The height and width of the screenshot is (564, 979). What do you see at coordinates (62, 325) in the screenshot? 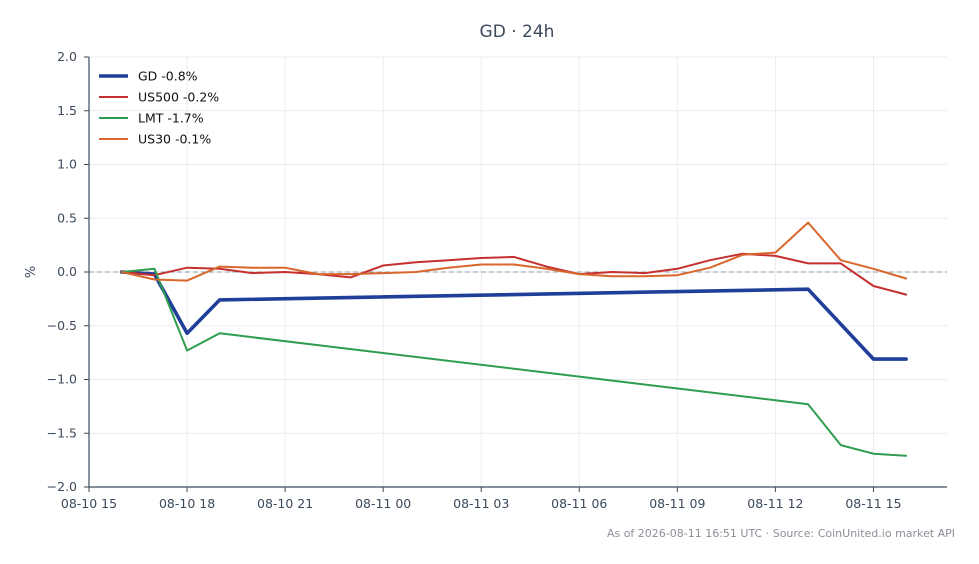
I see `y-tick-label: −0.5` at bounding box center [62, 325].